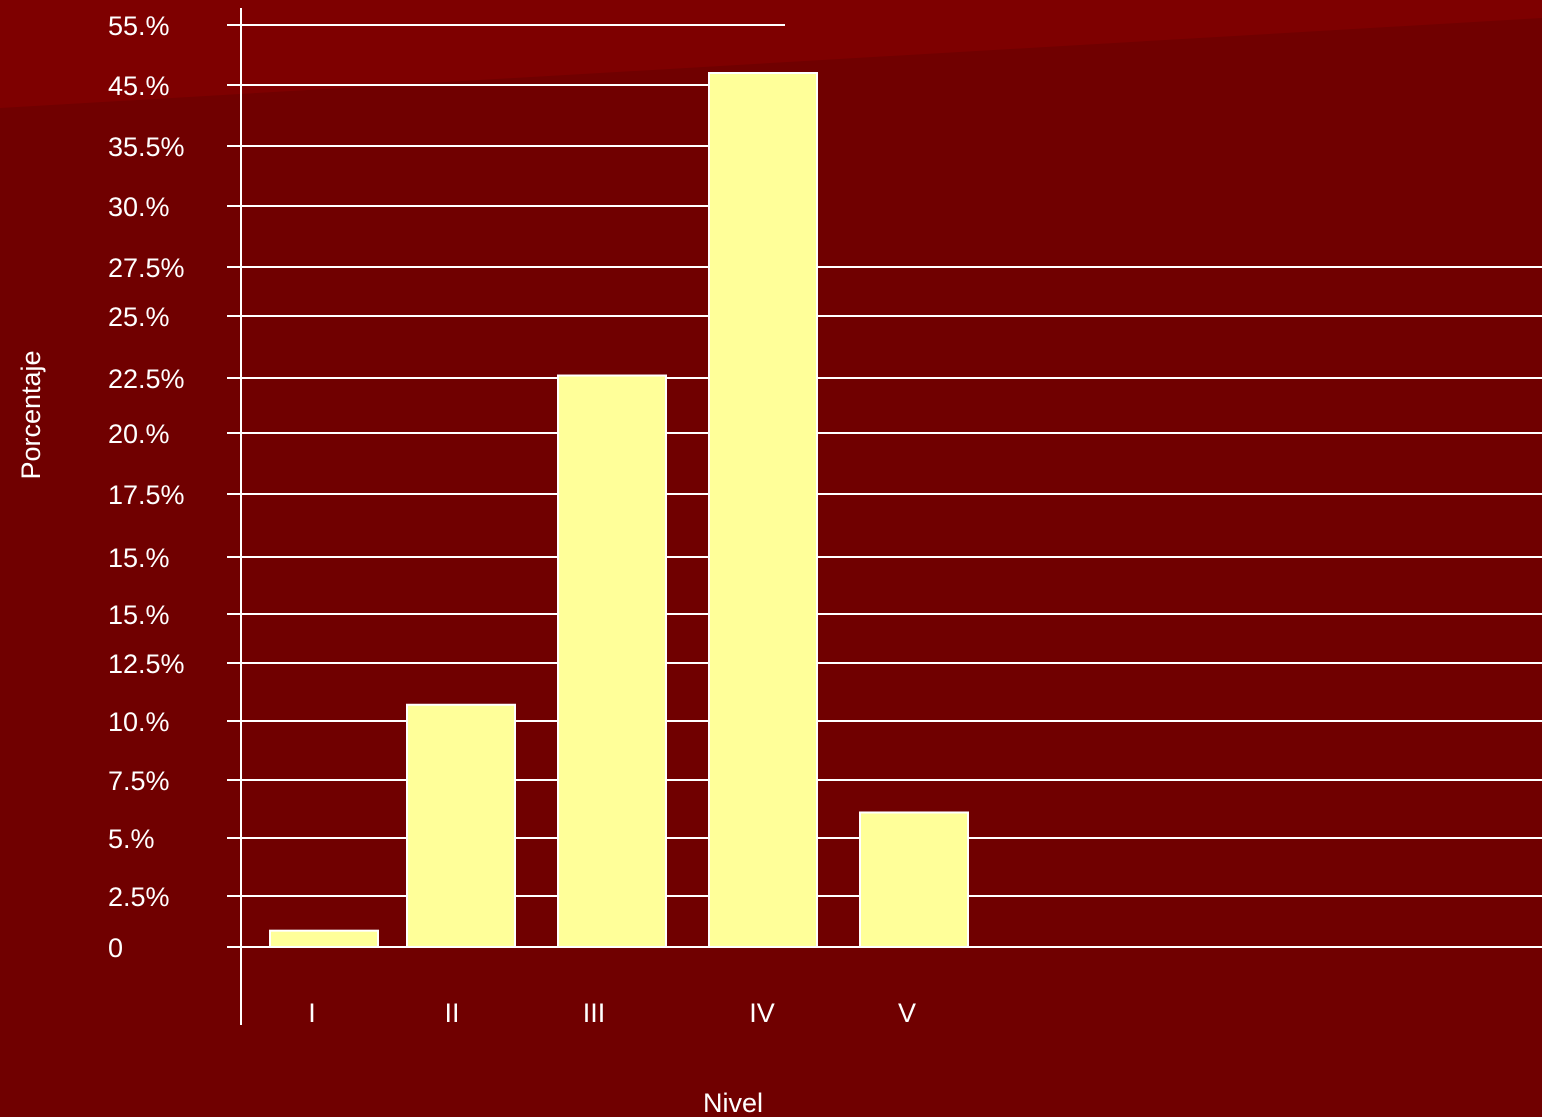 This screenshot has height=1117, width=1542. What do you see at coordinates (612, 661) in the screenshot?
I see `bar-III` at bounding box center [612, 661].